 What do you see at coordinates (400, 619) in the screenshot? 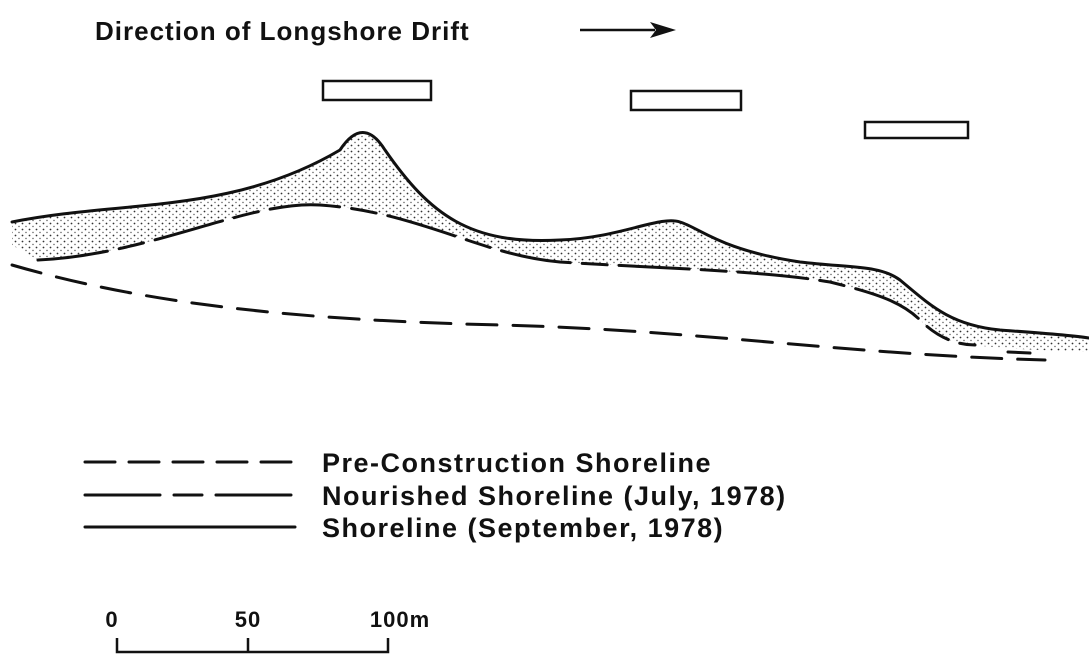
I see `scale-label: 100m` at bounding box center [400, 619].